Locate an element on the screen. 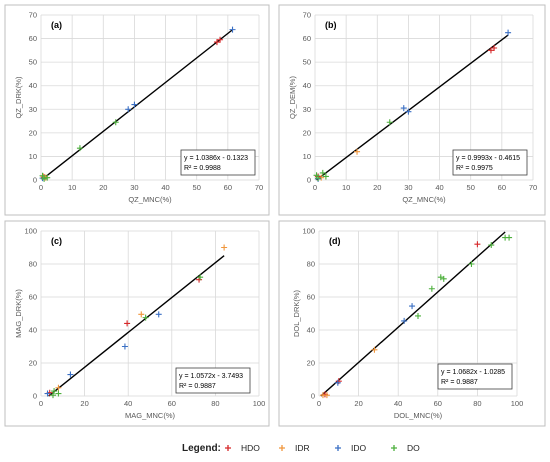 The image size is (550, 462). panel-label: (c) is located at coordinates (56, 241).